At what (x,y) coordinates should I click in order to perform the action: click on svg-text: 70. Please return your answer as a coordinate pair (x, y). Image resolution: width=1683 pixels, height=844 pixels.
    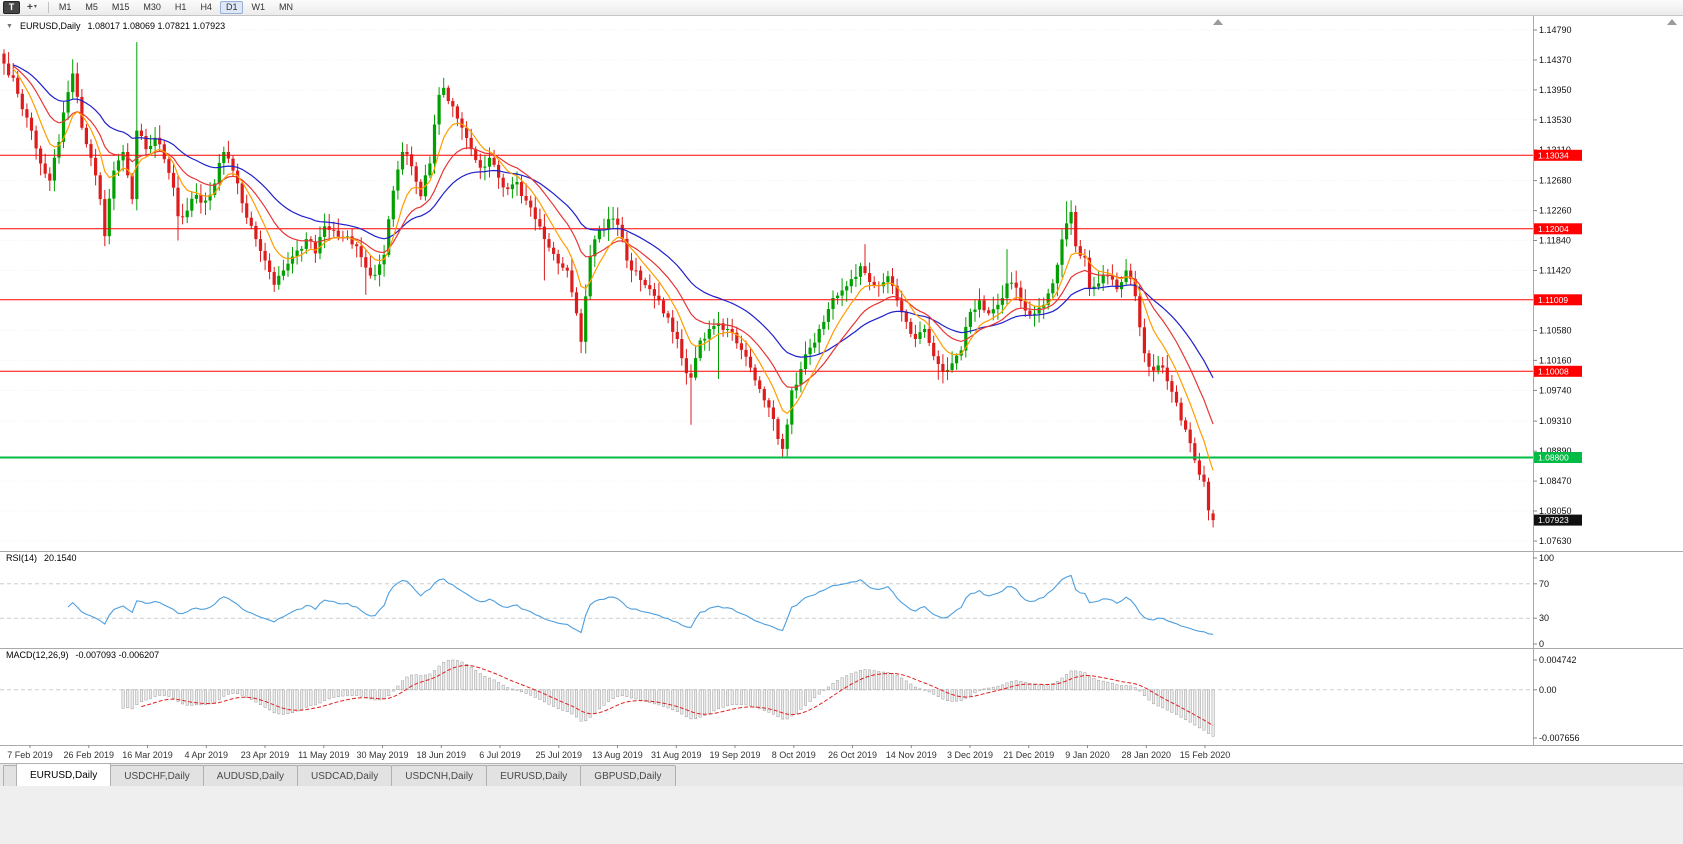
    Looking at the image, I should click on (1544, 584).